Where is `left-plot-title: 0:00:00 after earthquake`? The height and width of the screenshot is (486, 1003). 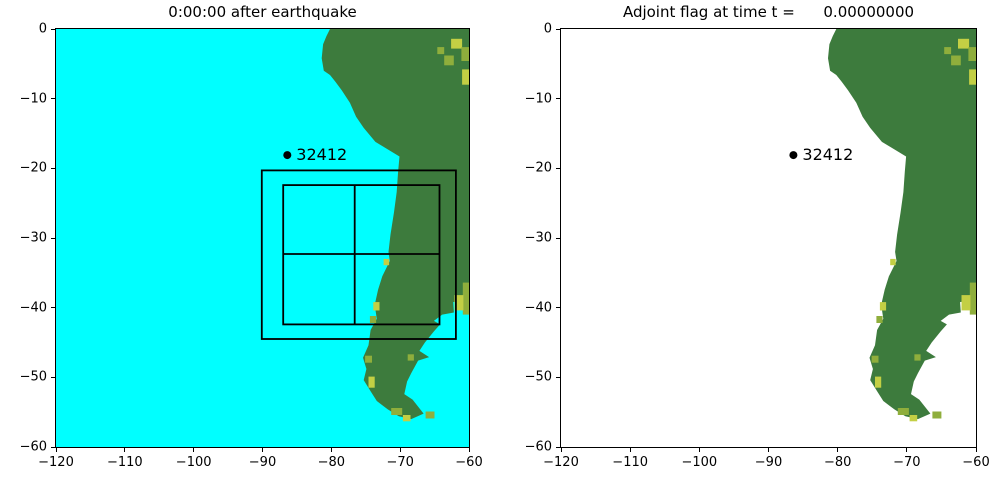
left-plot-title: 0:00:00 after earthquake is located at coordinates (262, 12).